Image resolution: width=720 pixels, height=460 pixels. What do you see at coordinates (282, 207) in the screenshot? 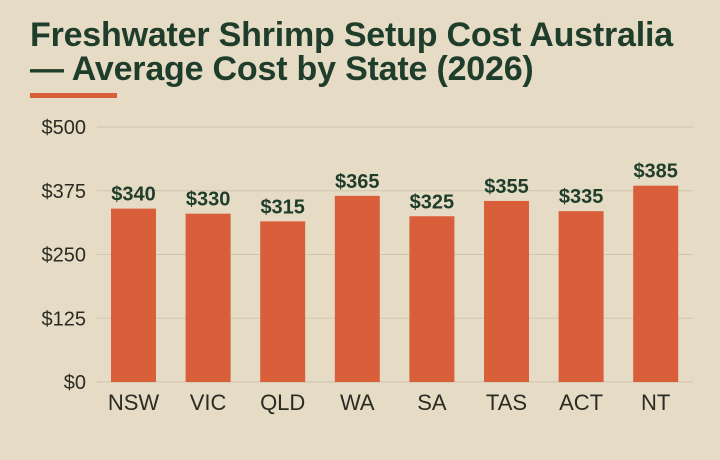
I see `bar-value-label: $315` at bounding box center [282, 207].